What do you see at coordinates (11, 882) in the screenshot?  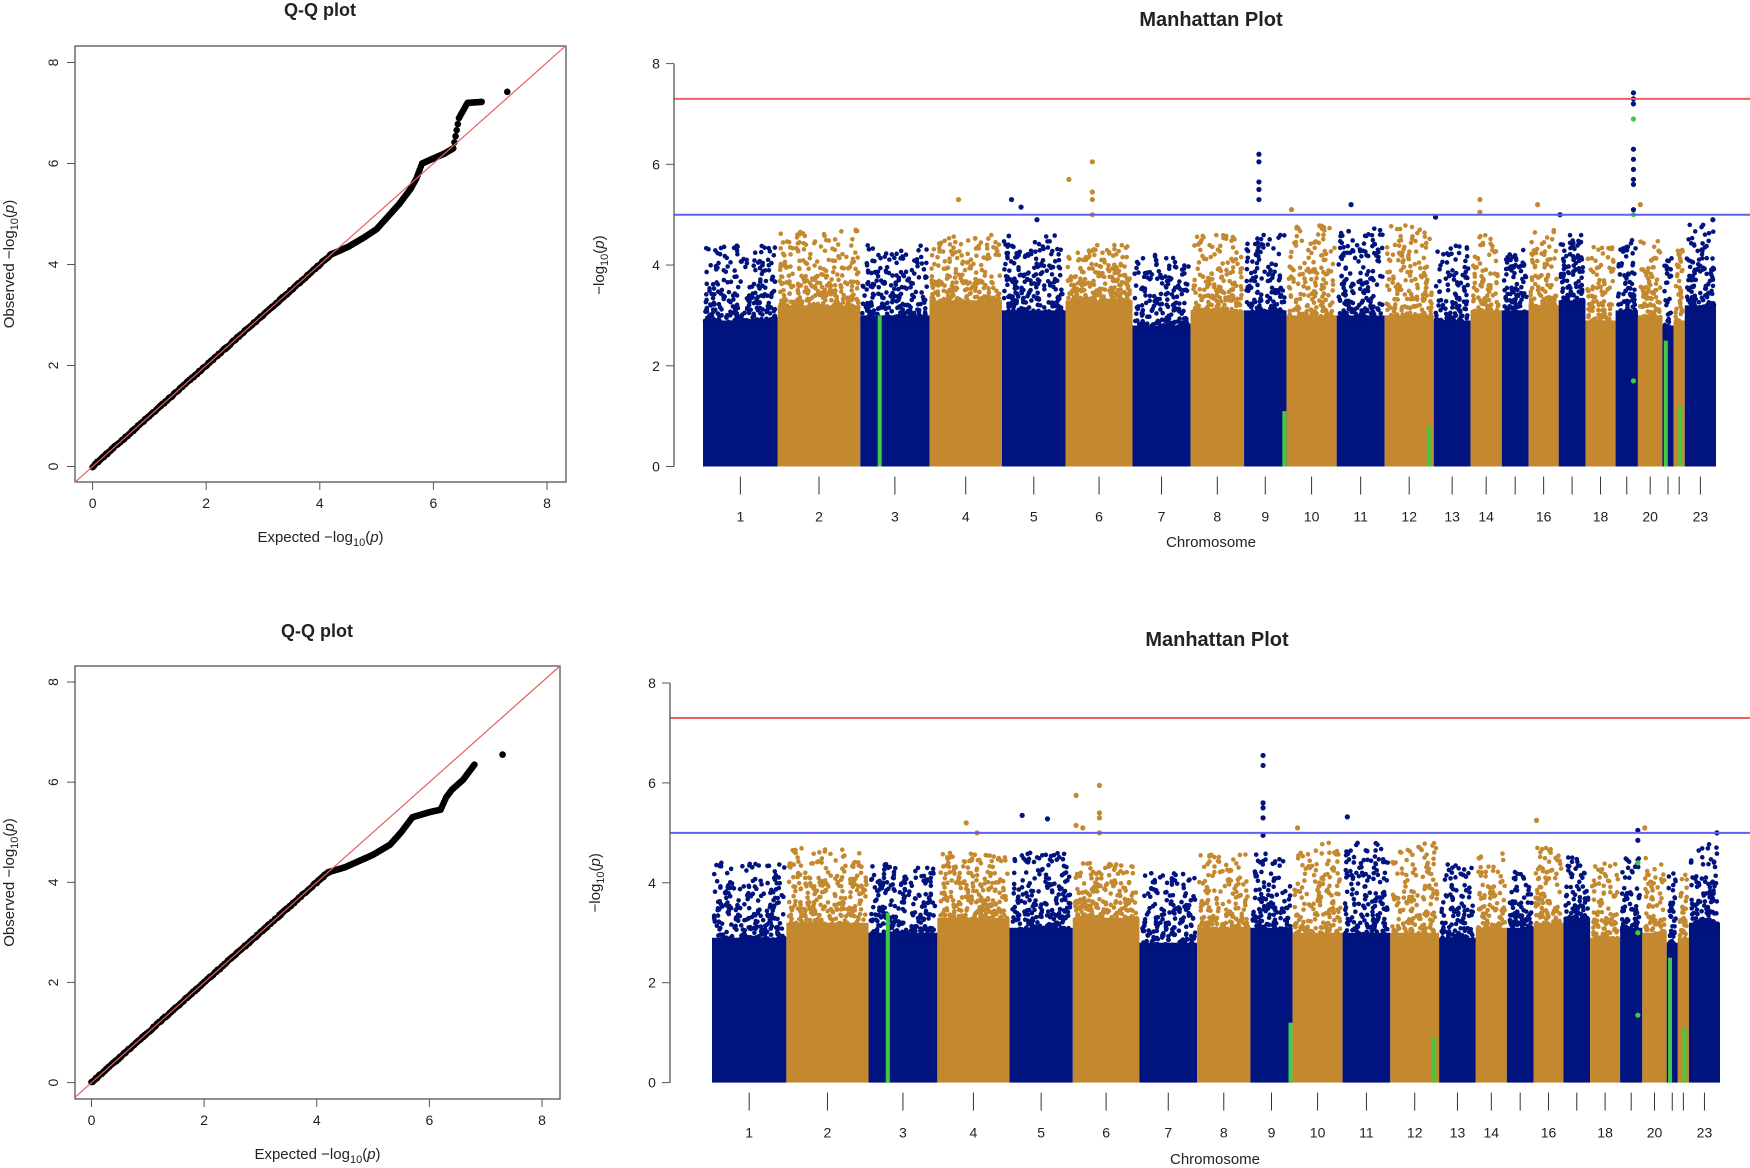 I see `y-axis-label: Observed −log10(p)` at bounding box center [11, 882].